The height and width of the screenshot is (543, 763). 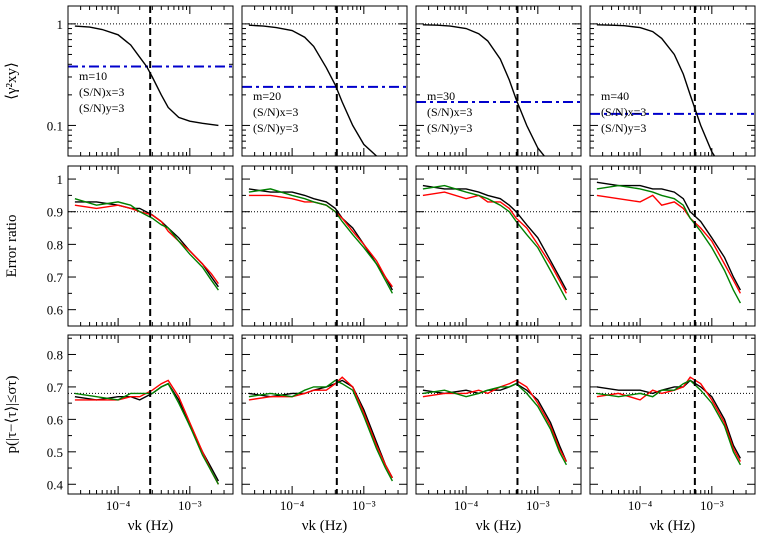 I want to click on panel-r2-c3: 10⁻⁴ 10⁻³ νk (Hz), so click(x=672, y=434).